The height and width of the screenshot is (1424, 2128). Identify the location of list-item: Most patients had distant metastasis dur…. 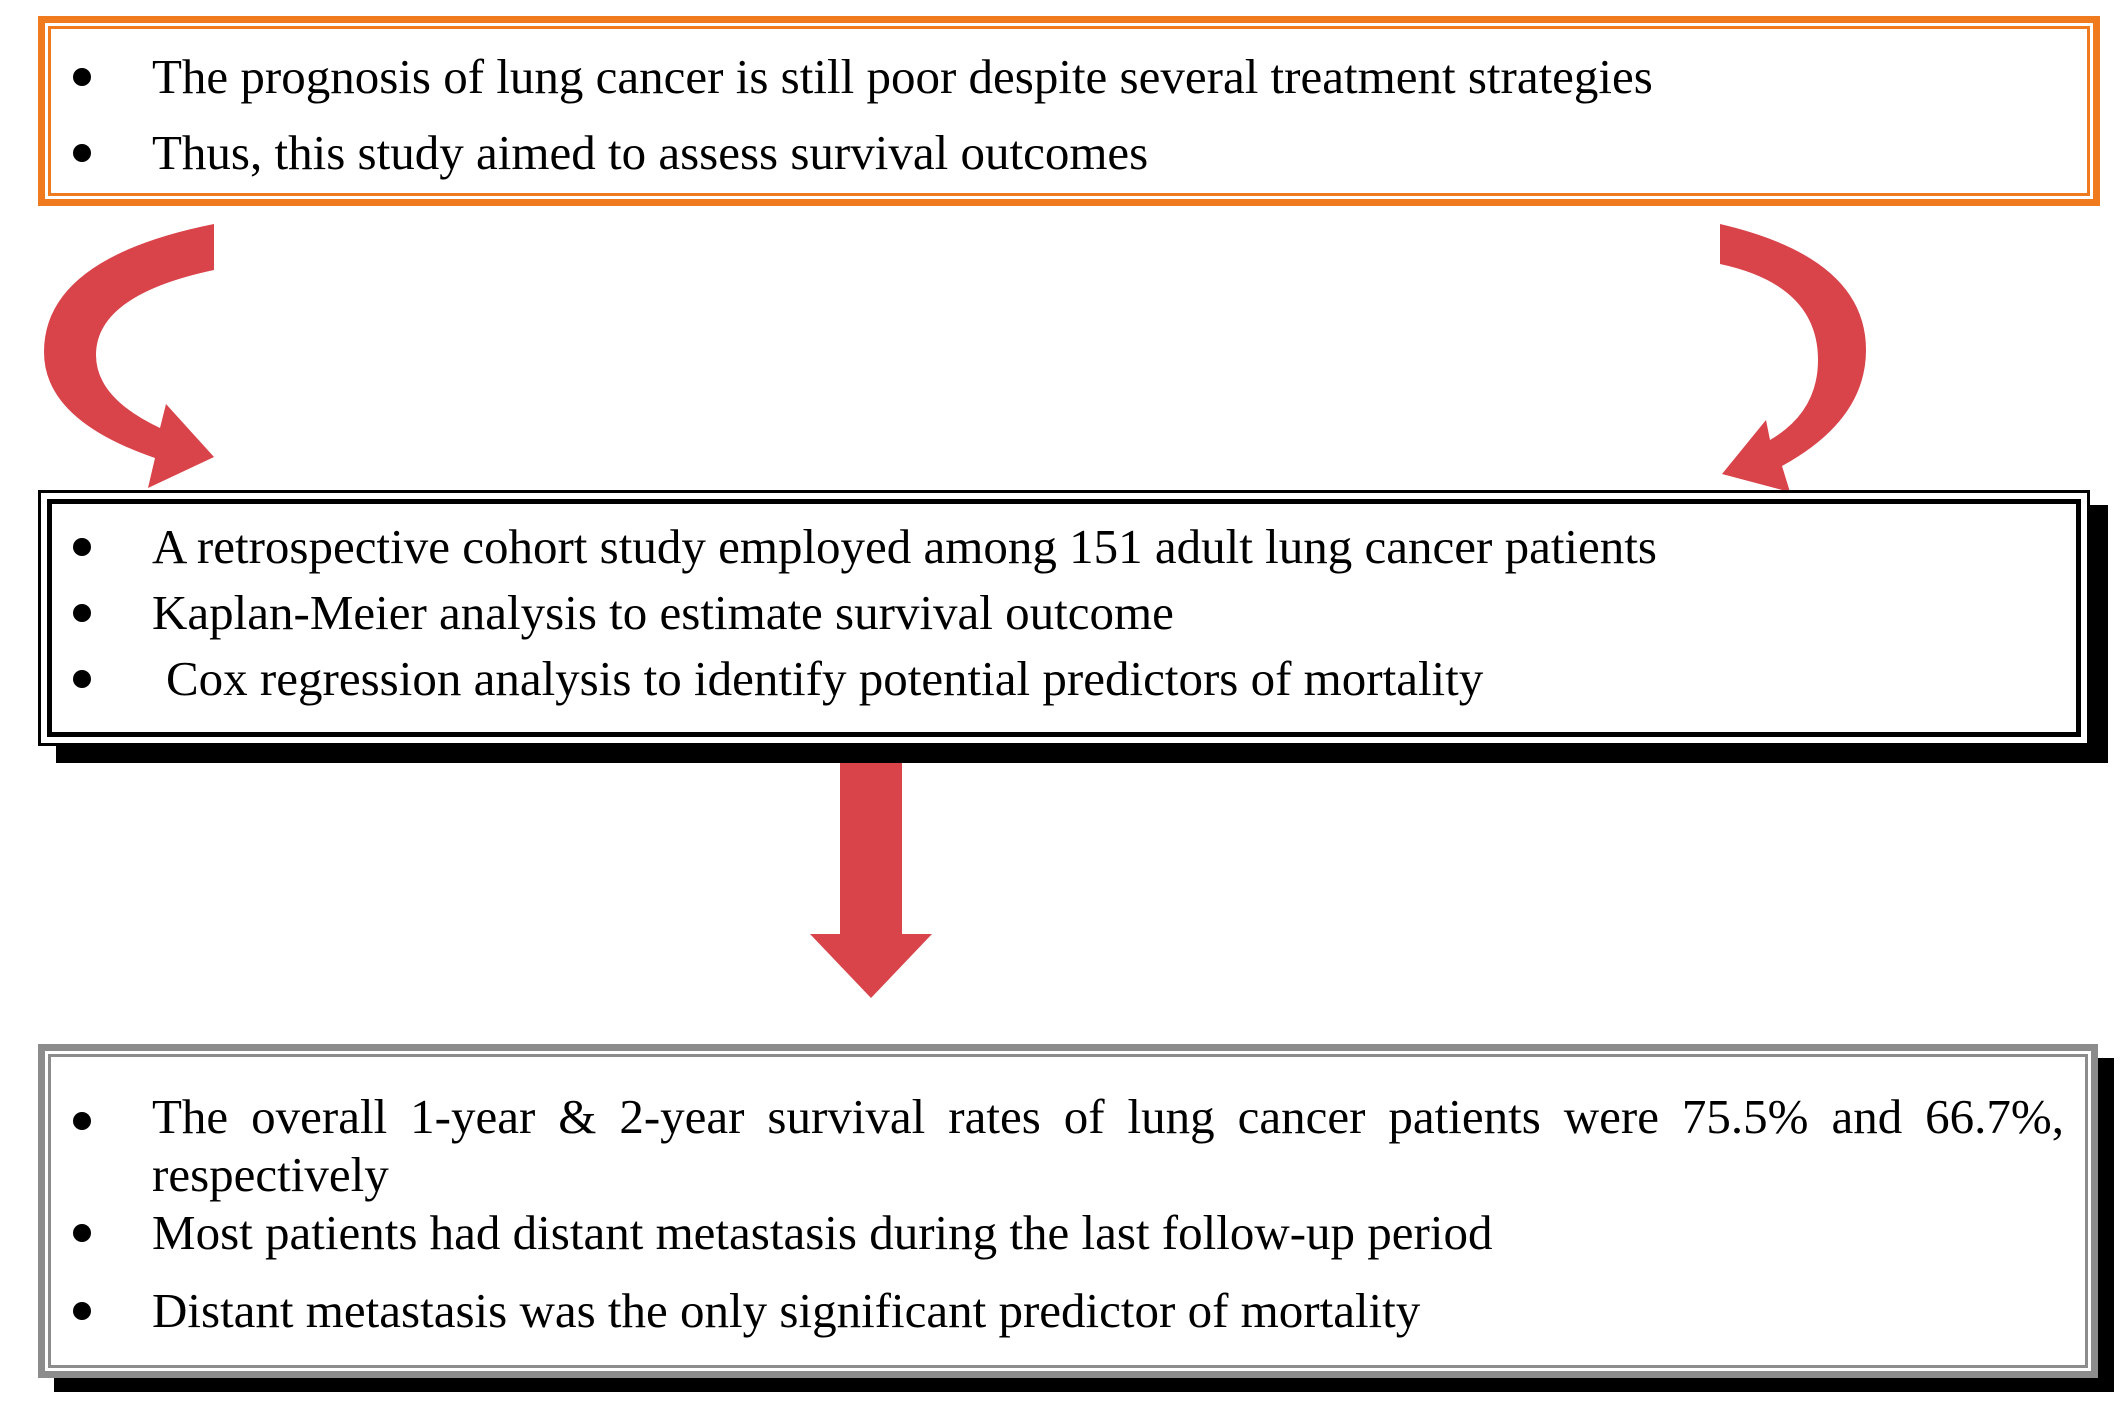
(1068, 1245).